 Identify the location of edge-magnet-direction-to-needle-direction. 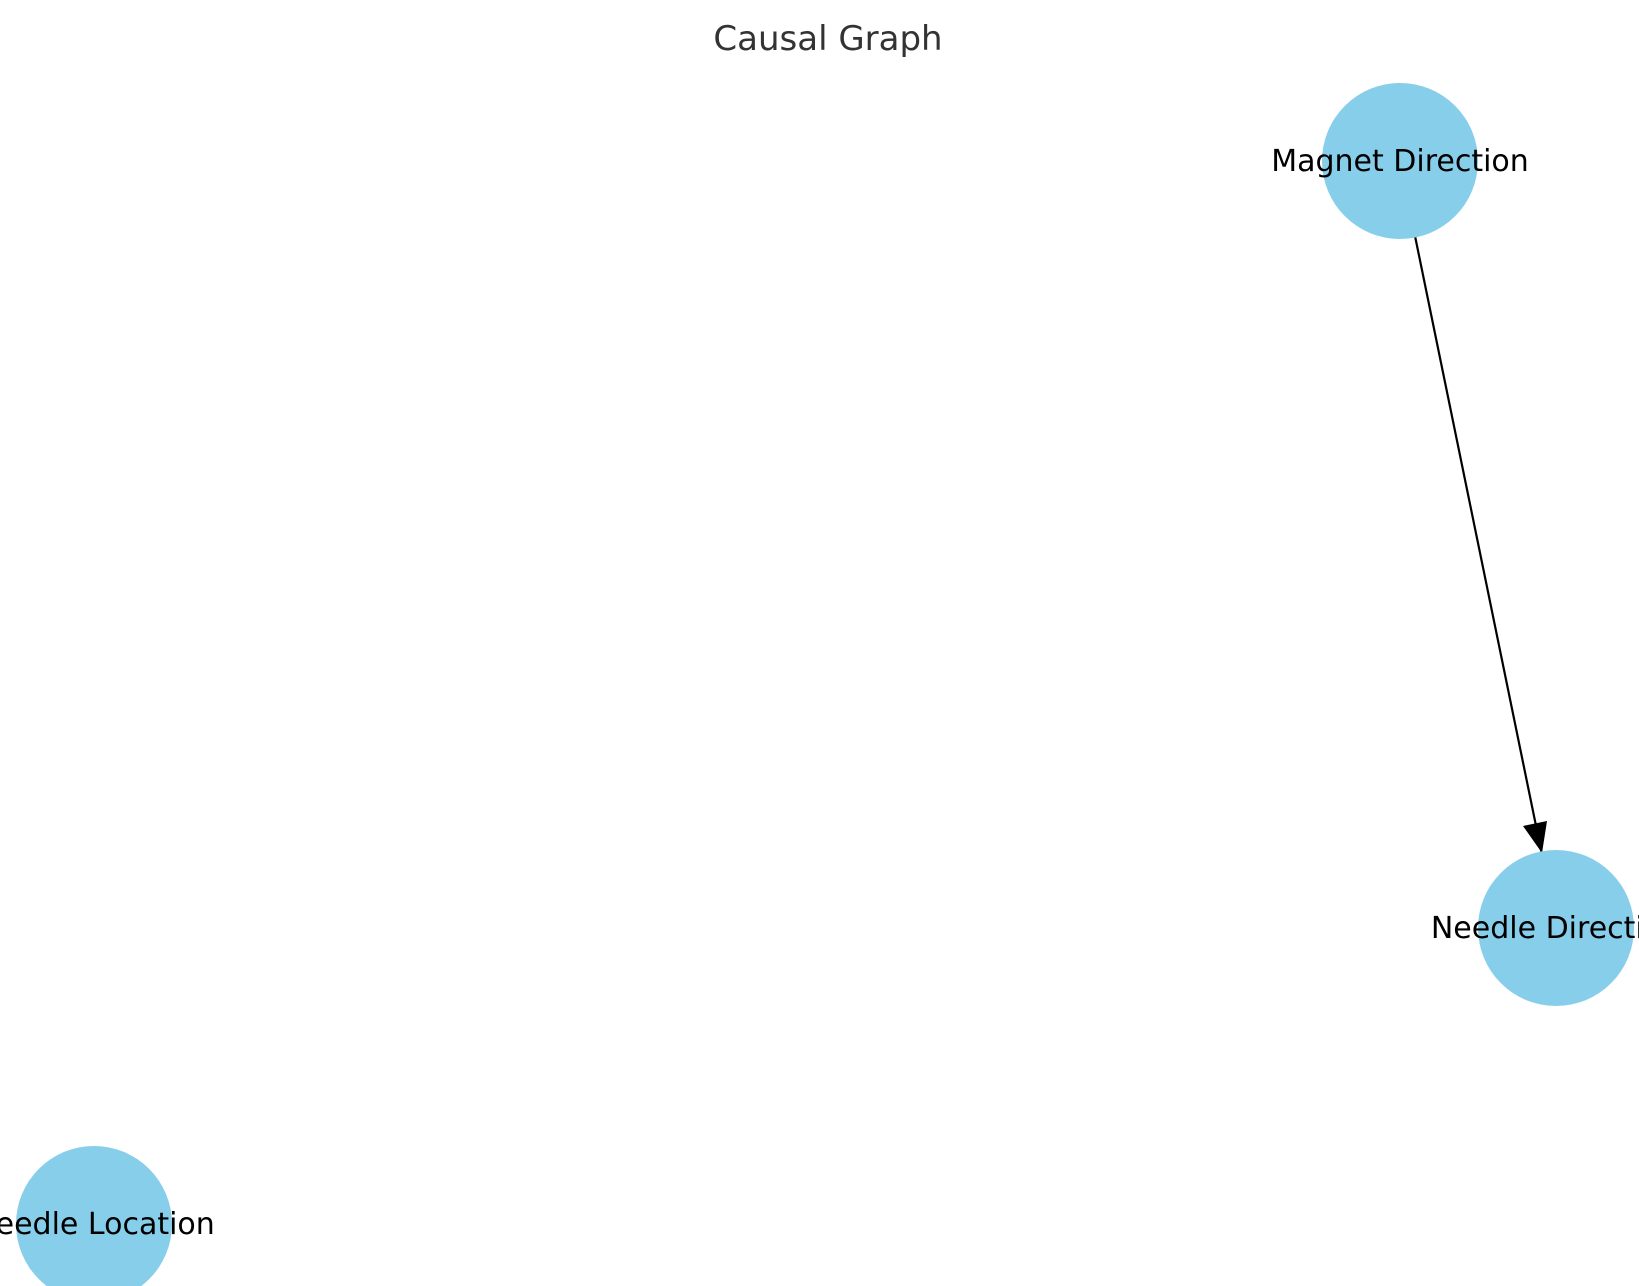
(1478, 545).